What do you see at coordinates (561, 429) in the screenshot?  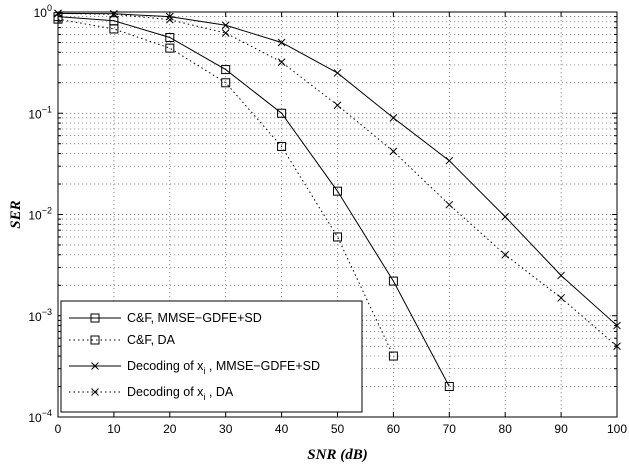 I see `x-tick-label: 90` at bounding box center [561, 429].